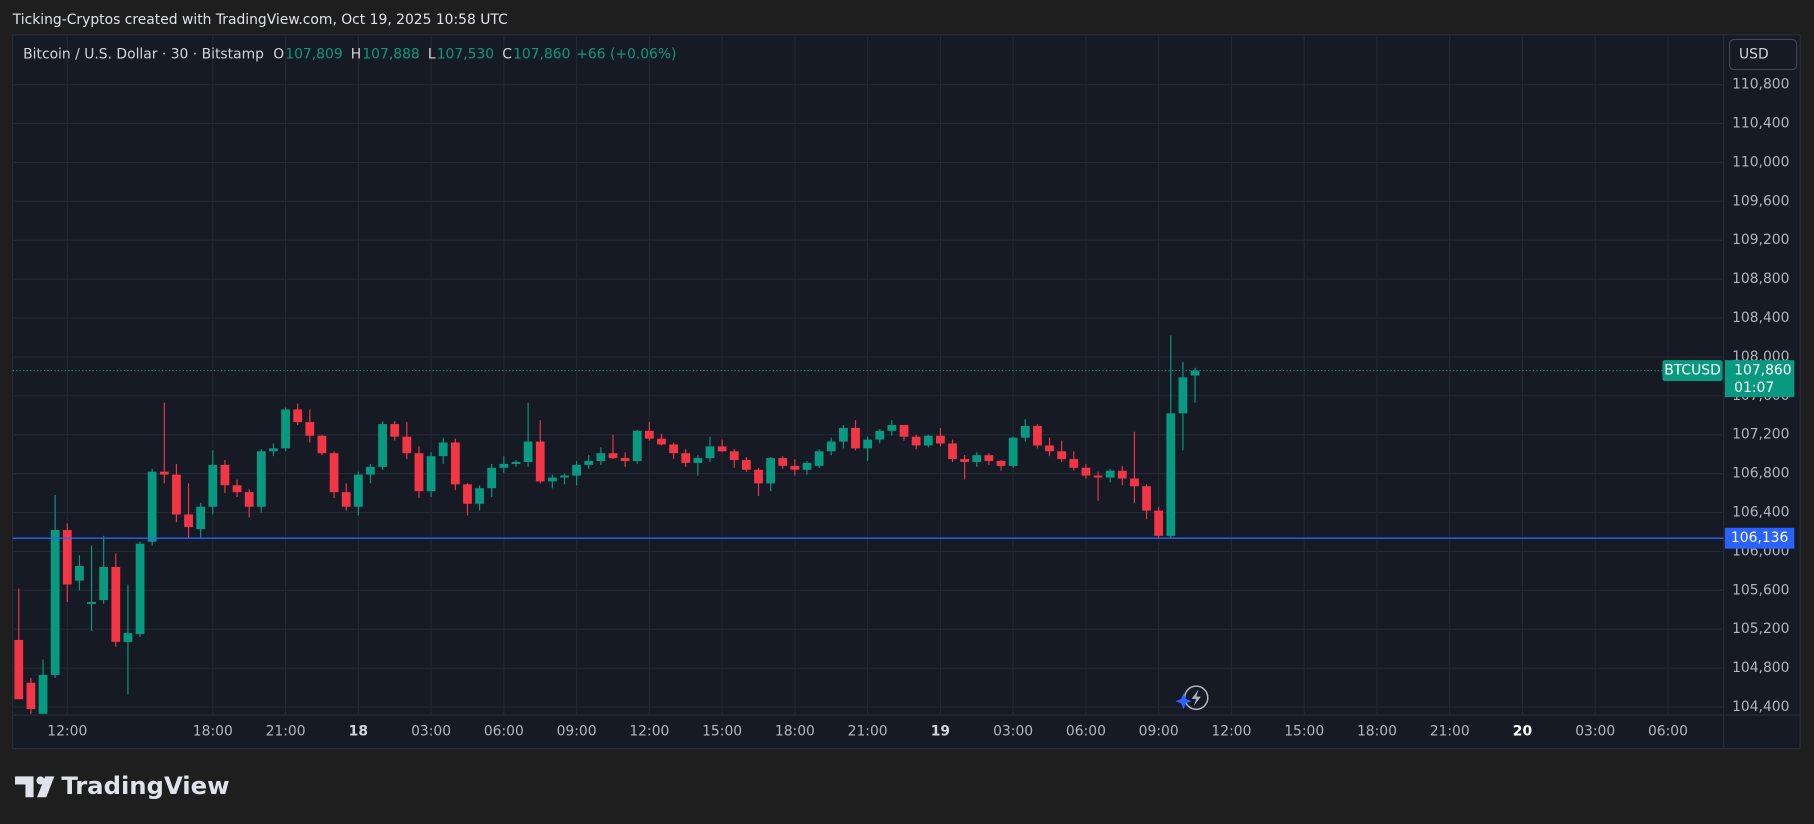 The height and width of the screenshot is (824, 1814). I want to click on y-tick-label: 110,800, so click(1760, 85).